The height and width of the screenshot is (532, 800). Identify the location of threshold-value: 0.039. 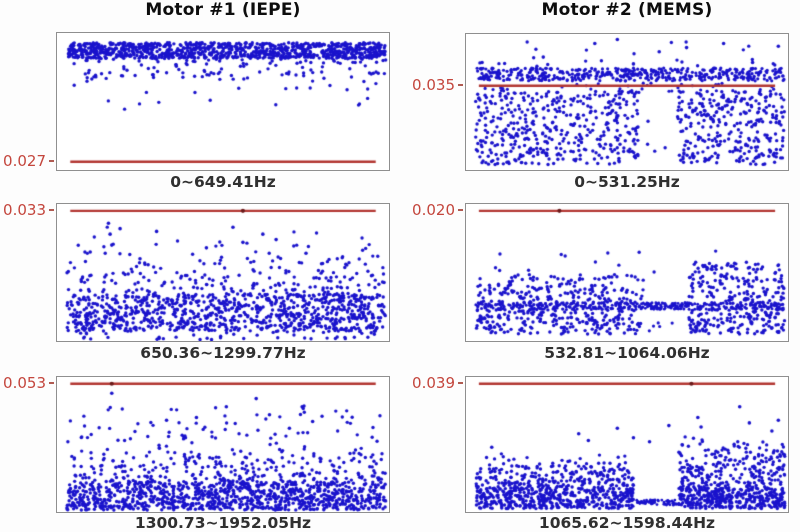
(433, 382).